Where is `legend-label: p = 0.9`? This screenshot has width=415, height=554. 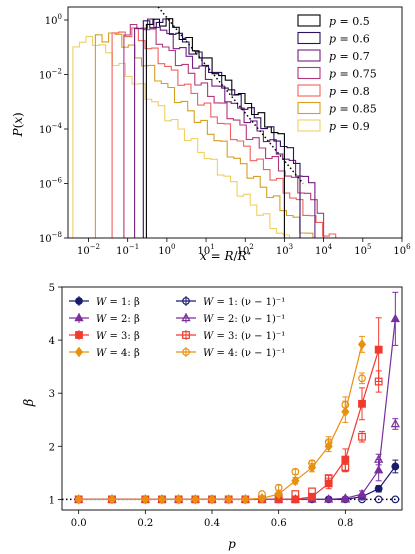 legend-label: p = 0.9 is located at coordinates (349, 126).